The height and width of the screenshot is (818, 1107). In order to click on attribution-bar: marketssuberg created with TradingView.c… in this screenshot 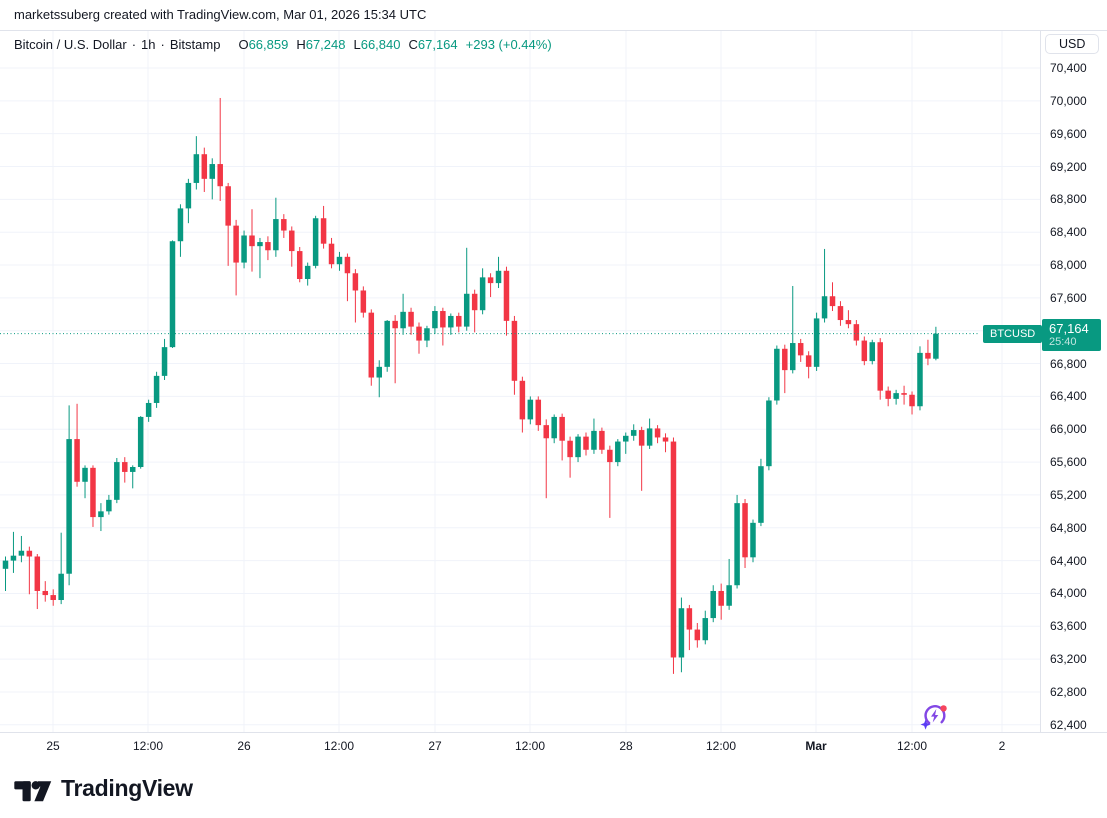, I will do `click(553, 15)`.